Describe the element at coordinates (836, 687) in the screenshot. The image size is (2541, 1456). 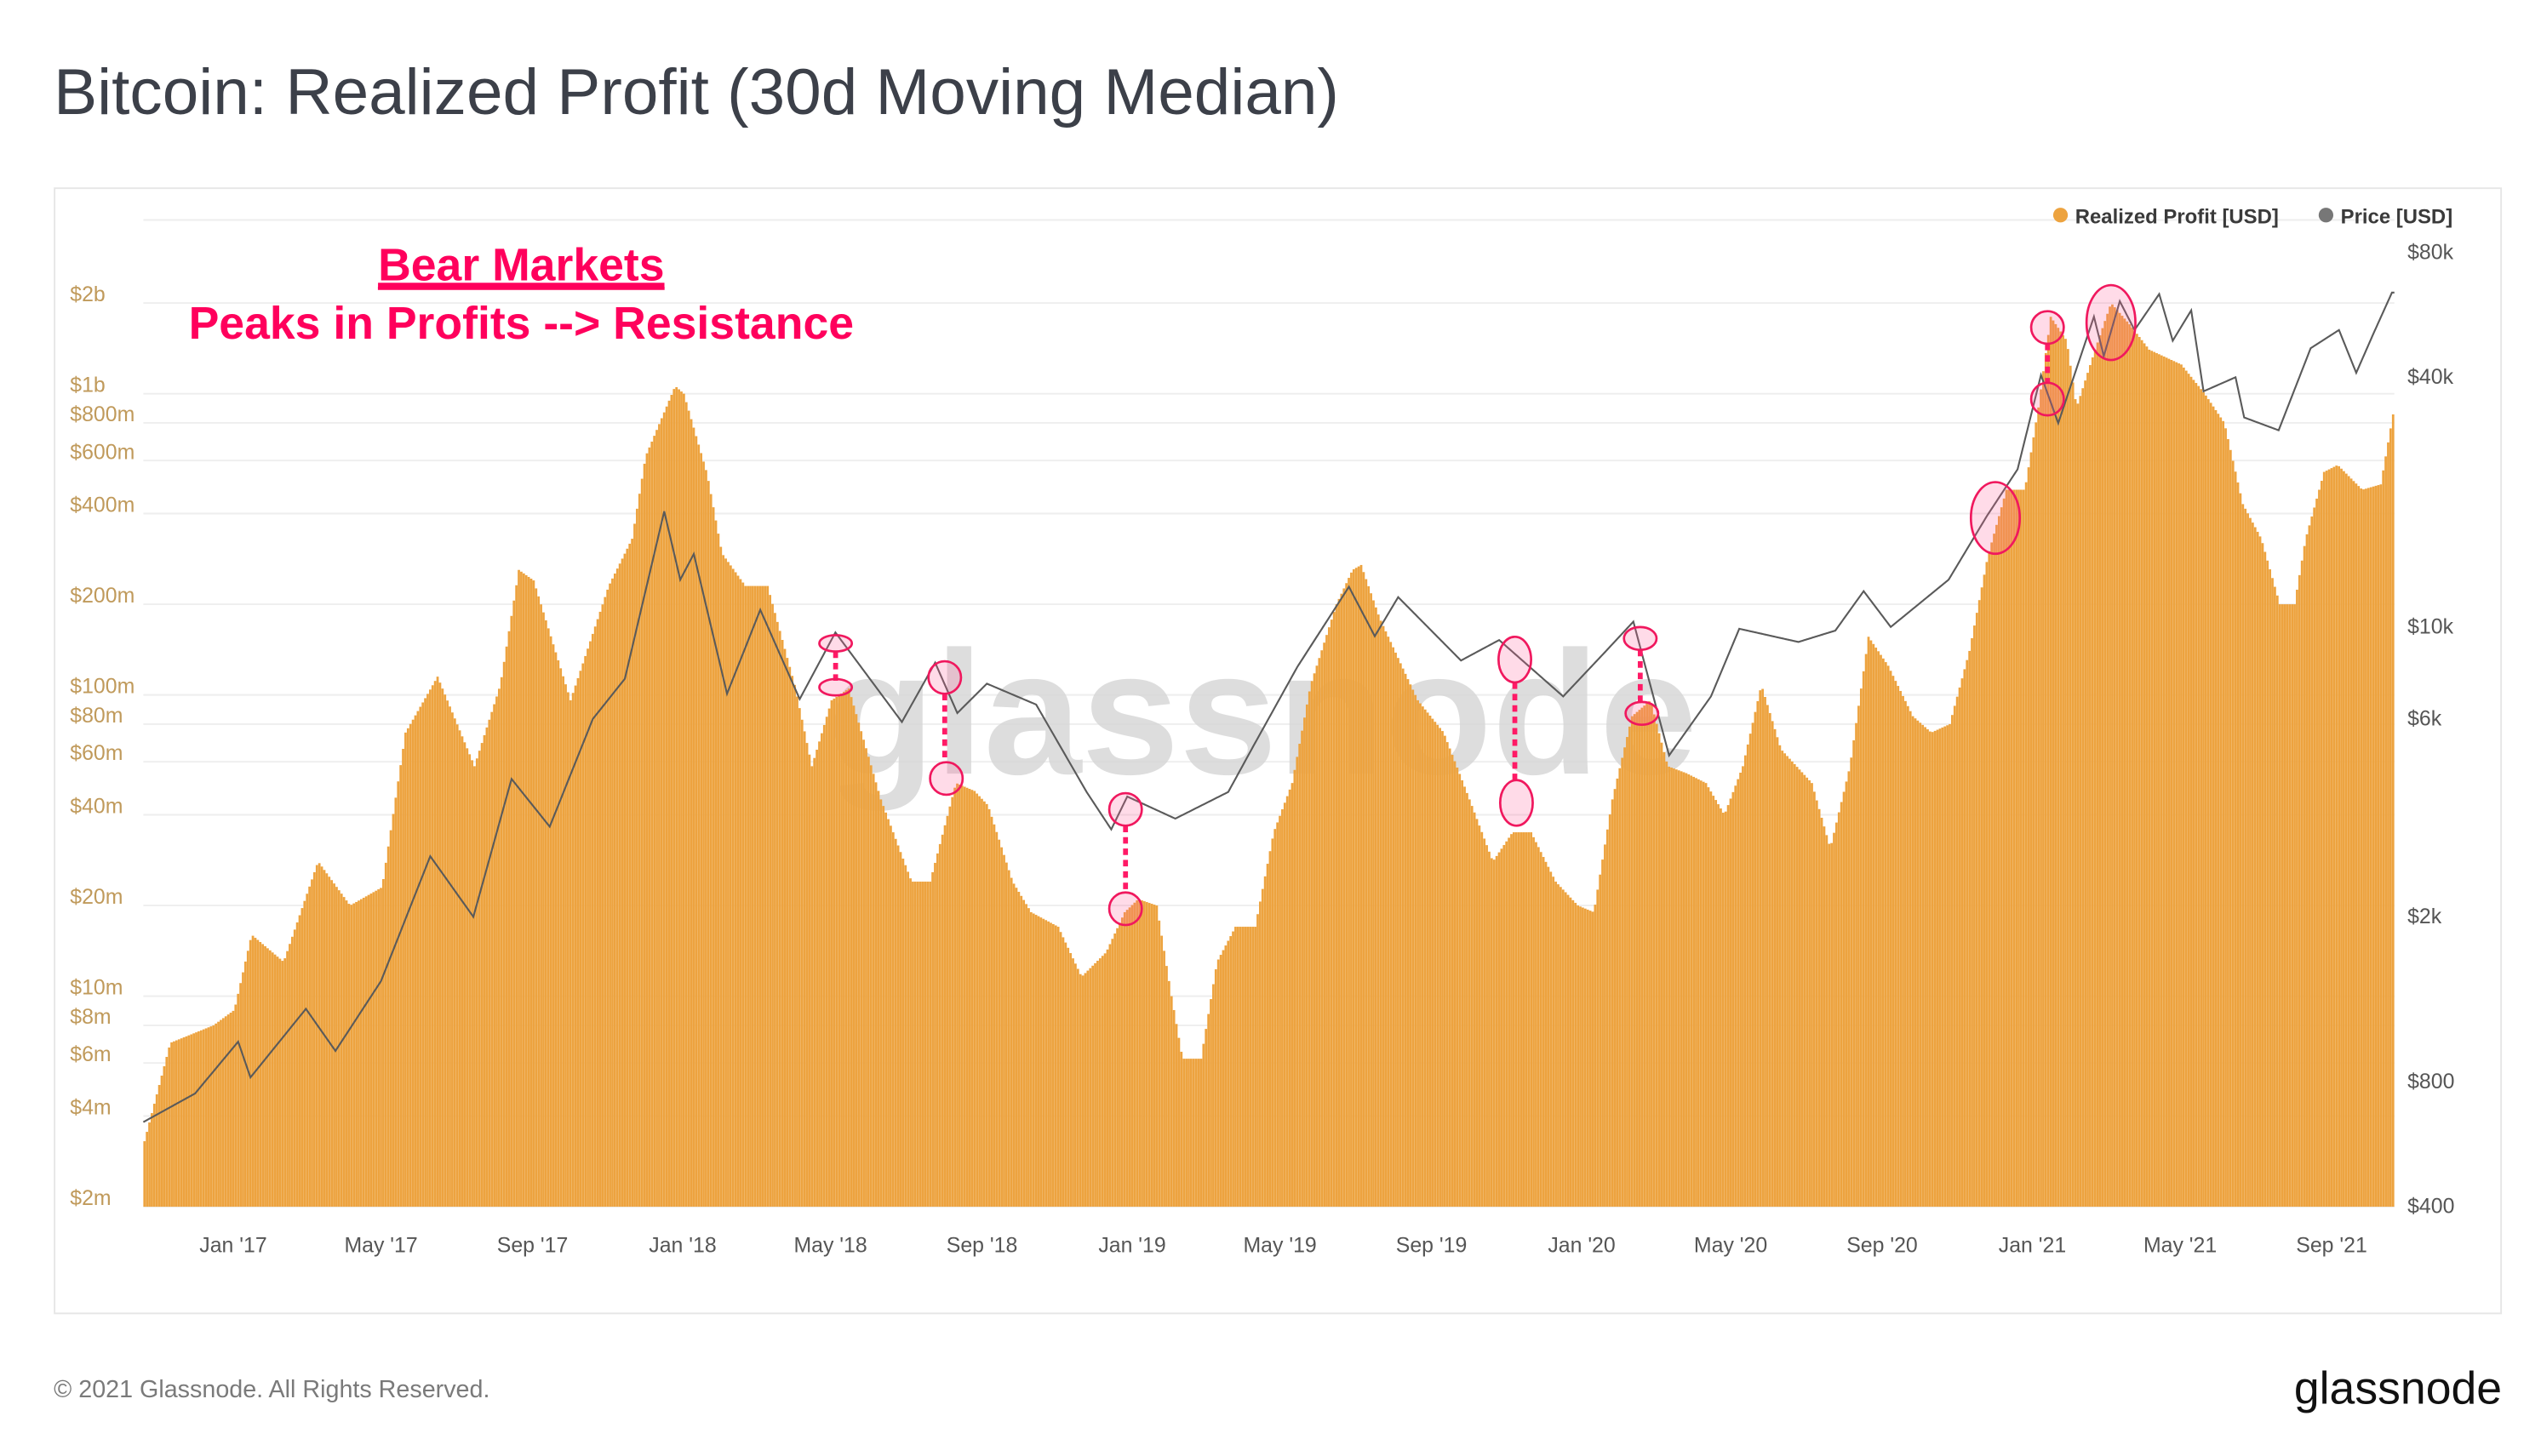
I see `profit-peak-ring` at that location.